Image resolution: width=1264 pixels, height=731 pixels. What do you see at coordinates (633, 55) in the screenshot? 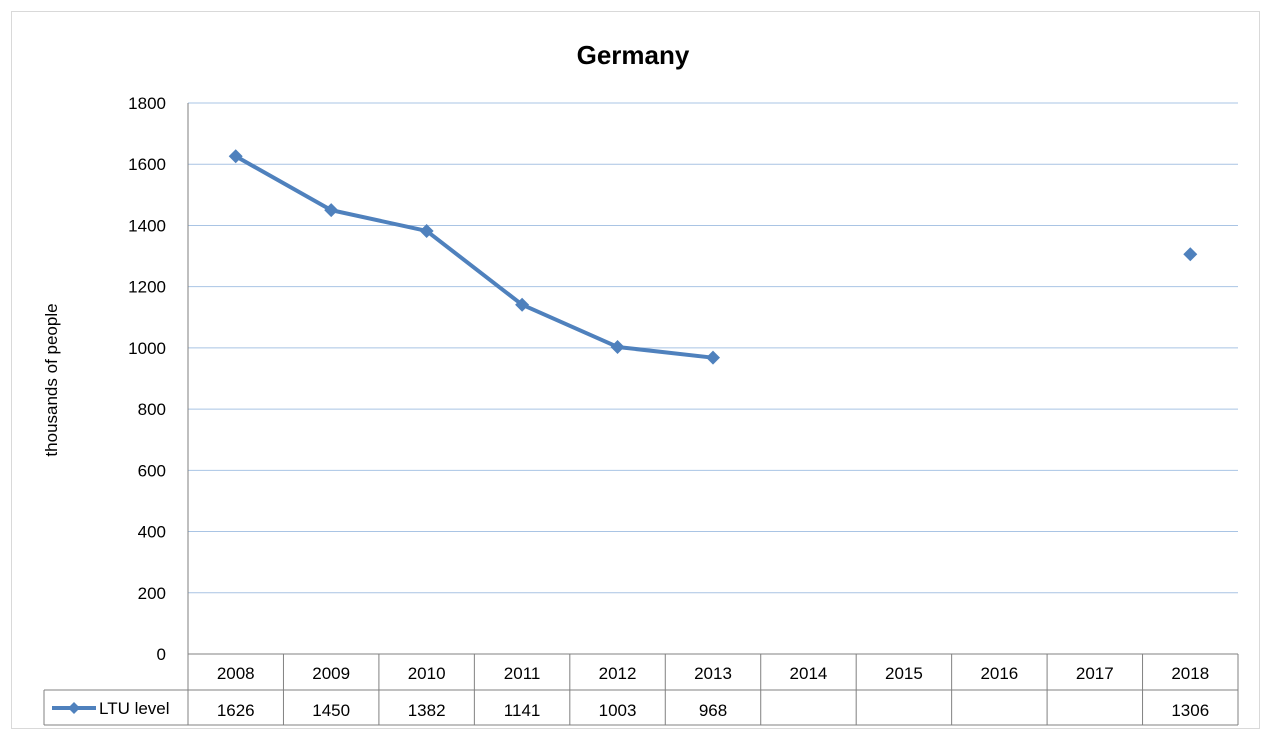
I see `chart-title: Germany` at bounding box center [633, 55].